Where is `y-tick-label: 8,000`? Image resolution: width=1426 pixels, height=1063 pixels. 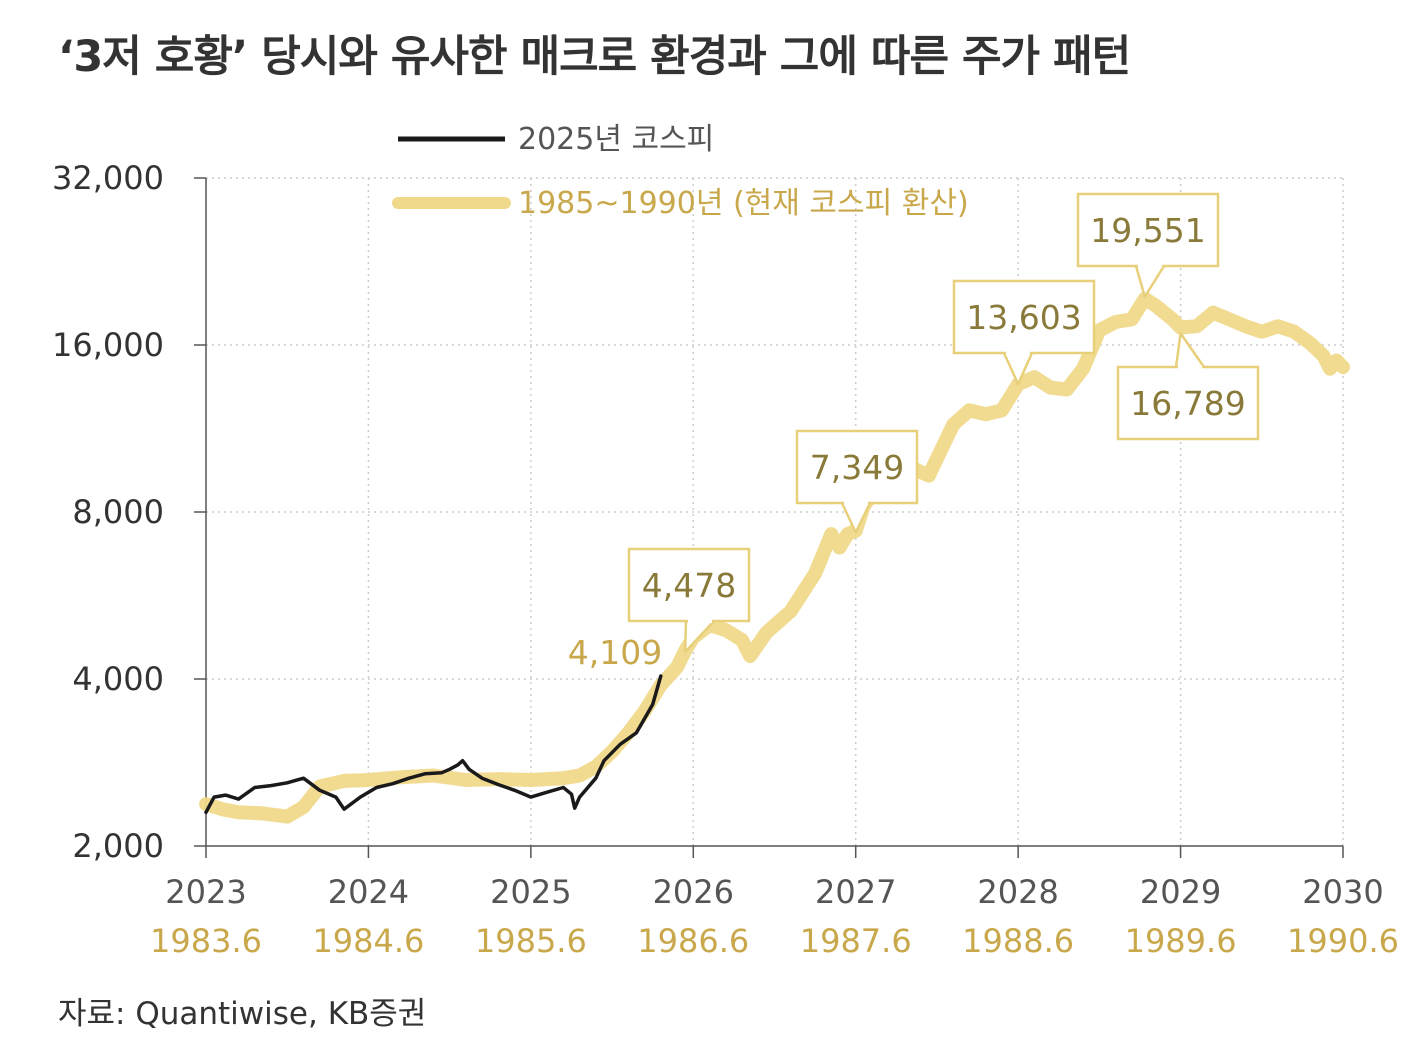 y-tick-label: 8,000 is located at coordinates (118, 512).